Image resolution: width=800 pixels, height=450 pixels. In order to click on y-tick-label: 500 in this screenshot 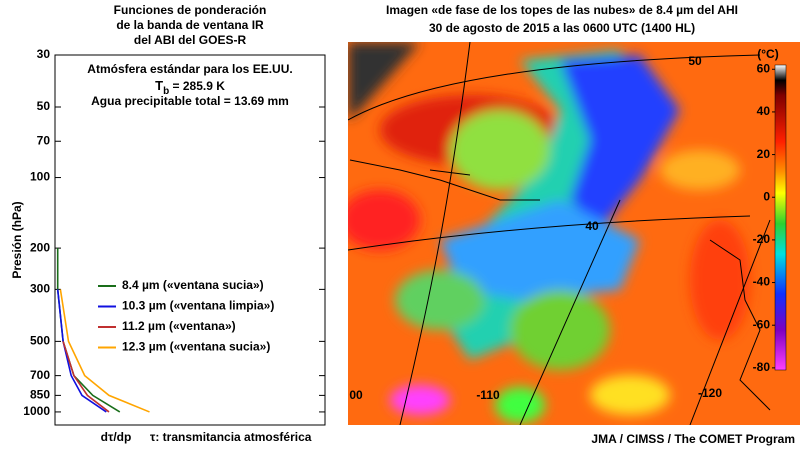, I will do `click(40, 341)`.